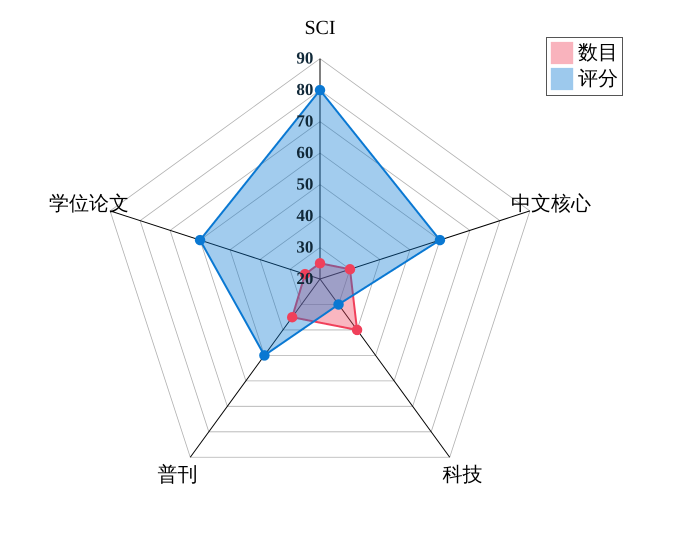 The image size is (676, 554). What do you see at coordinates (305, 216) in the screenshot?
I see `y-tick-label: 40` at bounding box center [305, 216].